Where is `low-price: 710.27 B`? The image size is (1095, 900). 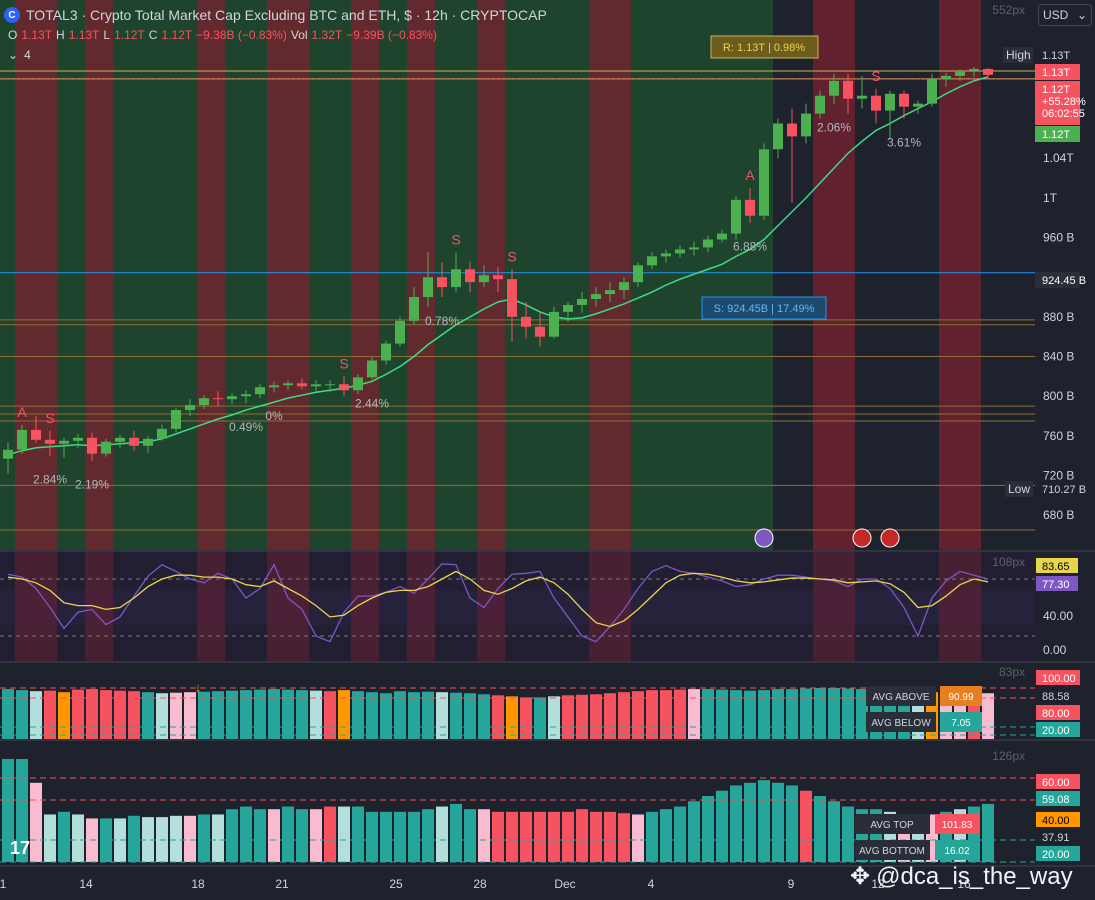 low-price: 710.27 B is located at coordinates (1064, 490).